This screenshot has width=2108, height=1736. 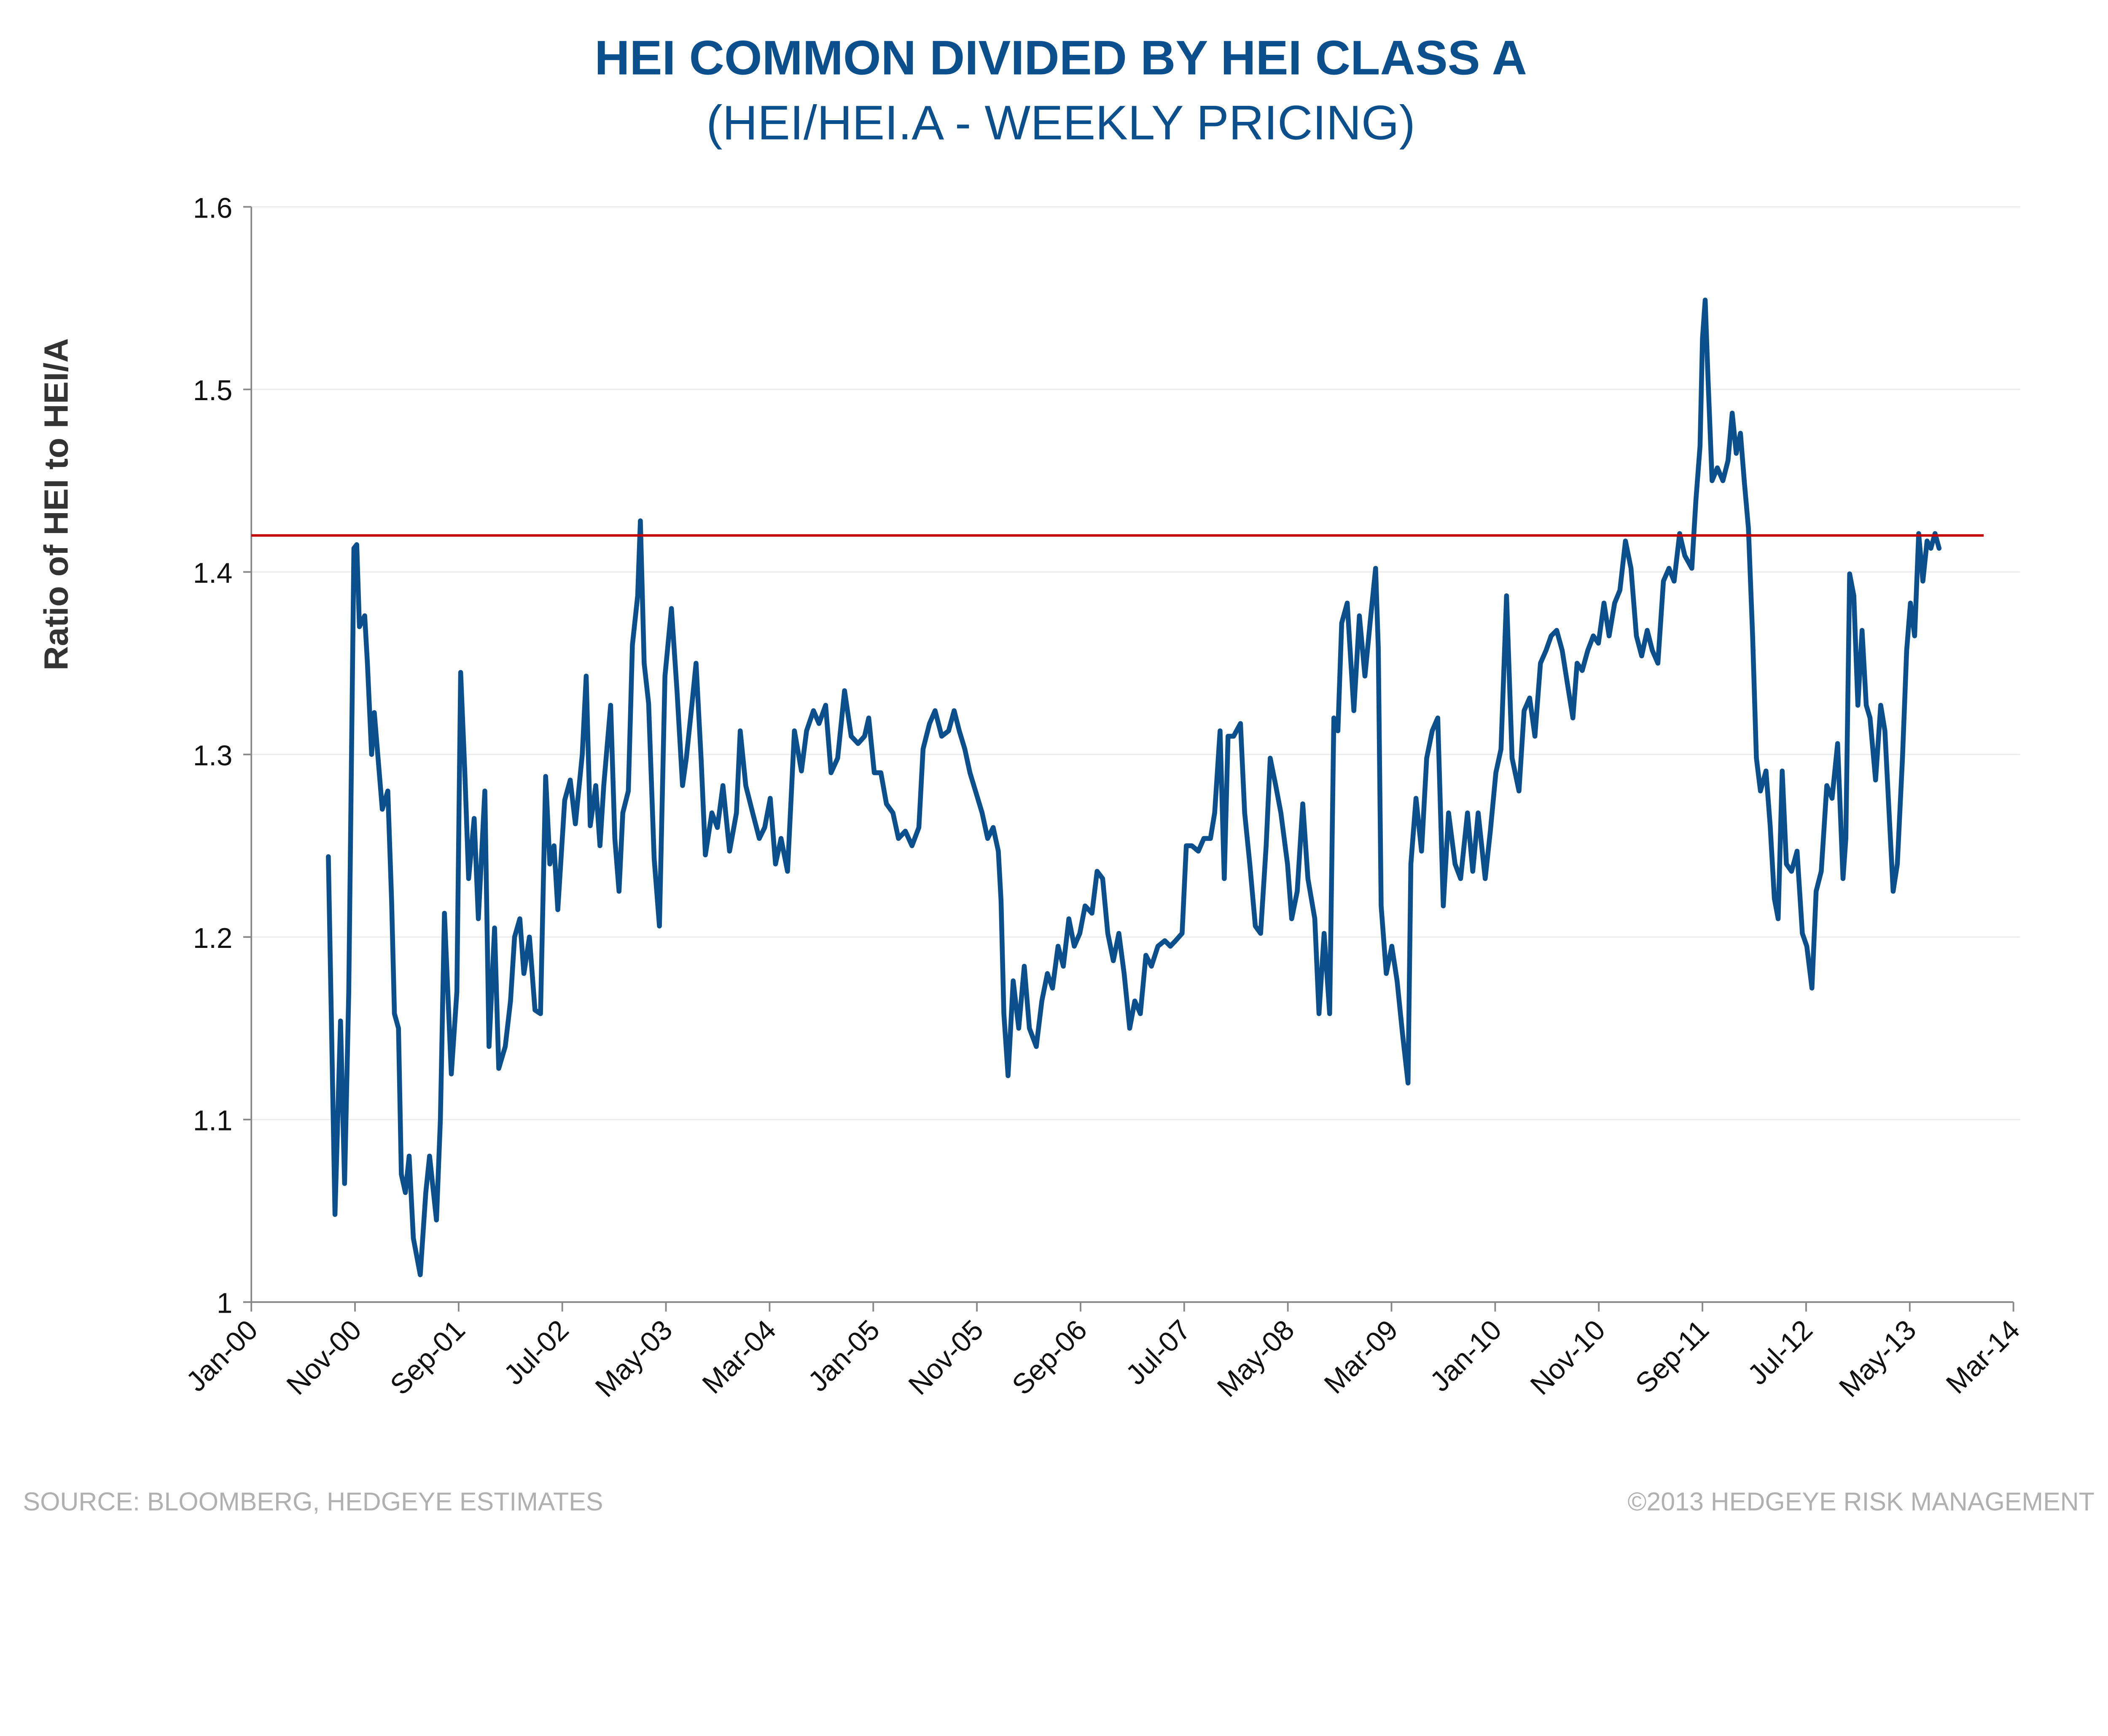 I want to click on x-tick-label: Jan-05, so click(x=844, y=1356).